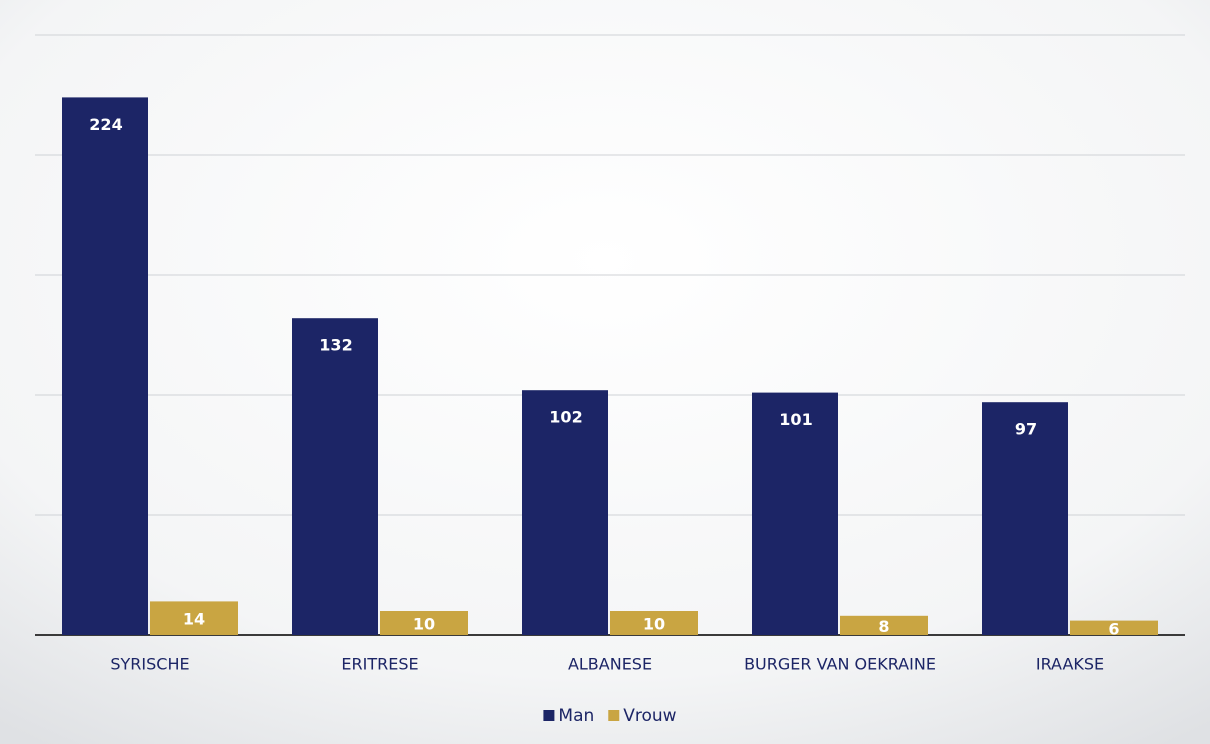 The image size is (1210, 744). What do you see at coordinates (149, 664) in the screenshot?
I see `x-tick-label: SYRISCHE` at bounding box center [149, 664].